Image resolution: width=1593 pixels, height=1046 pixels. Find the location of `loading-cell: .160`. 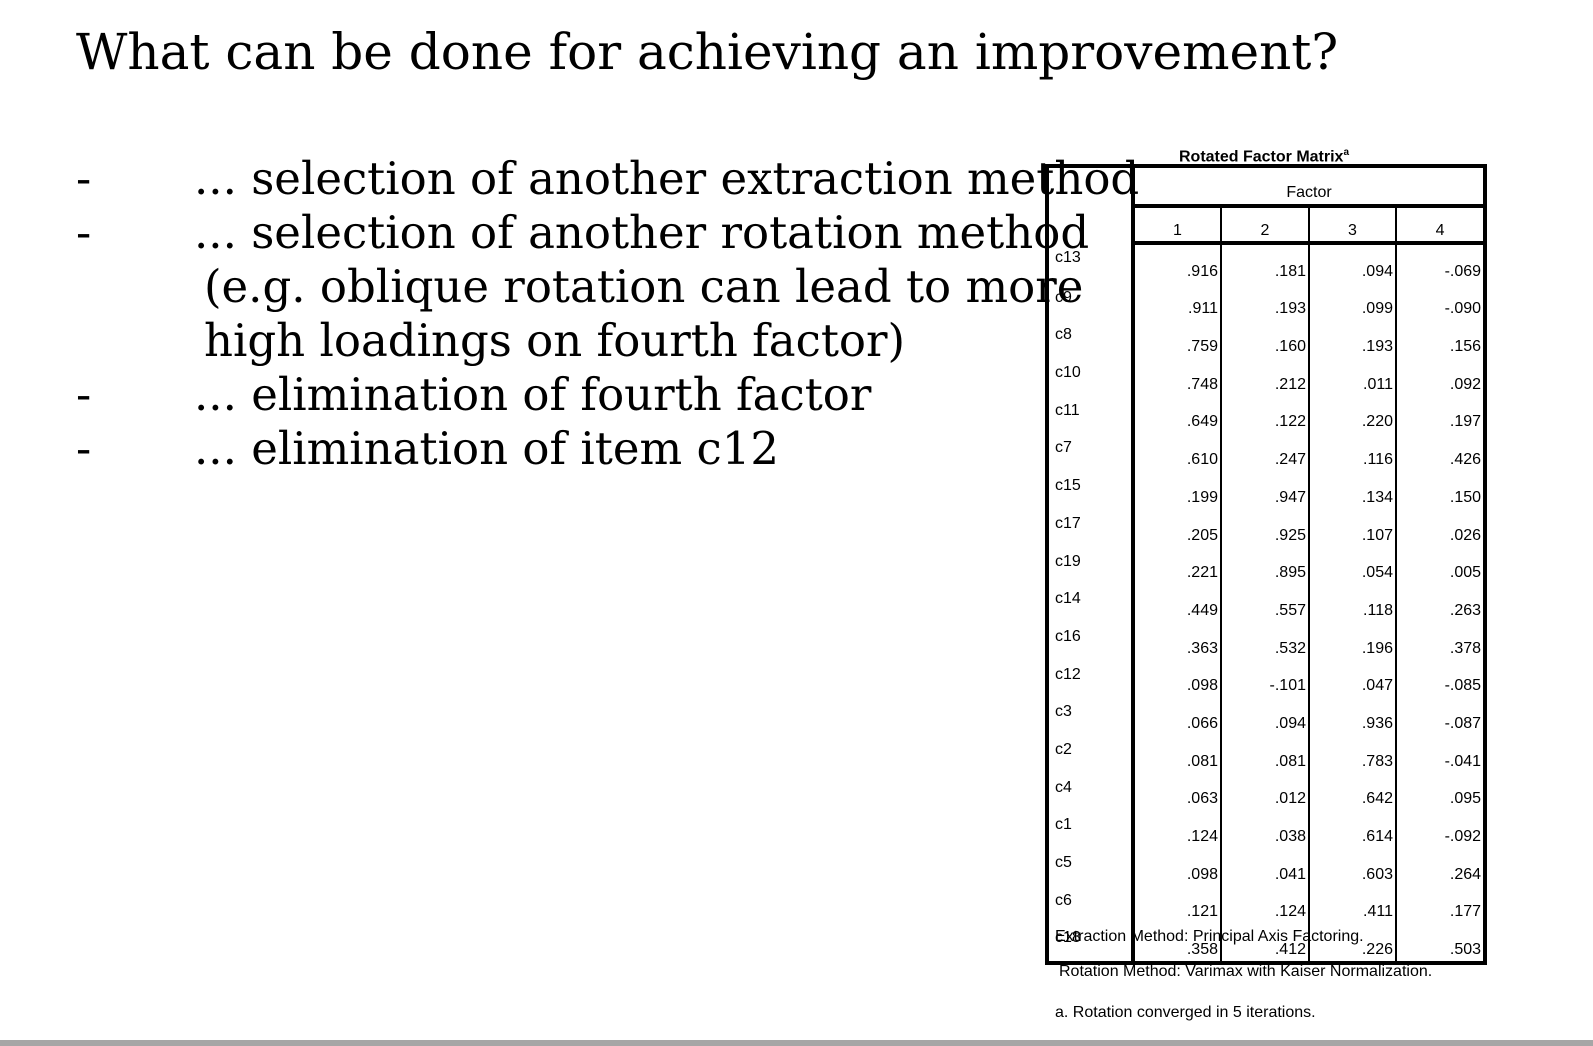

loading-cell: .160 is located at coordinates (1264, 339).